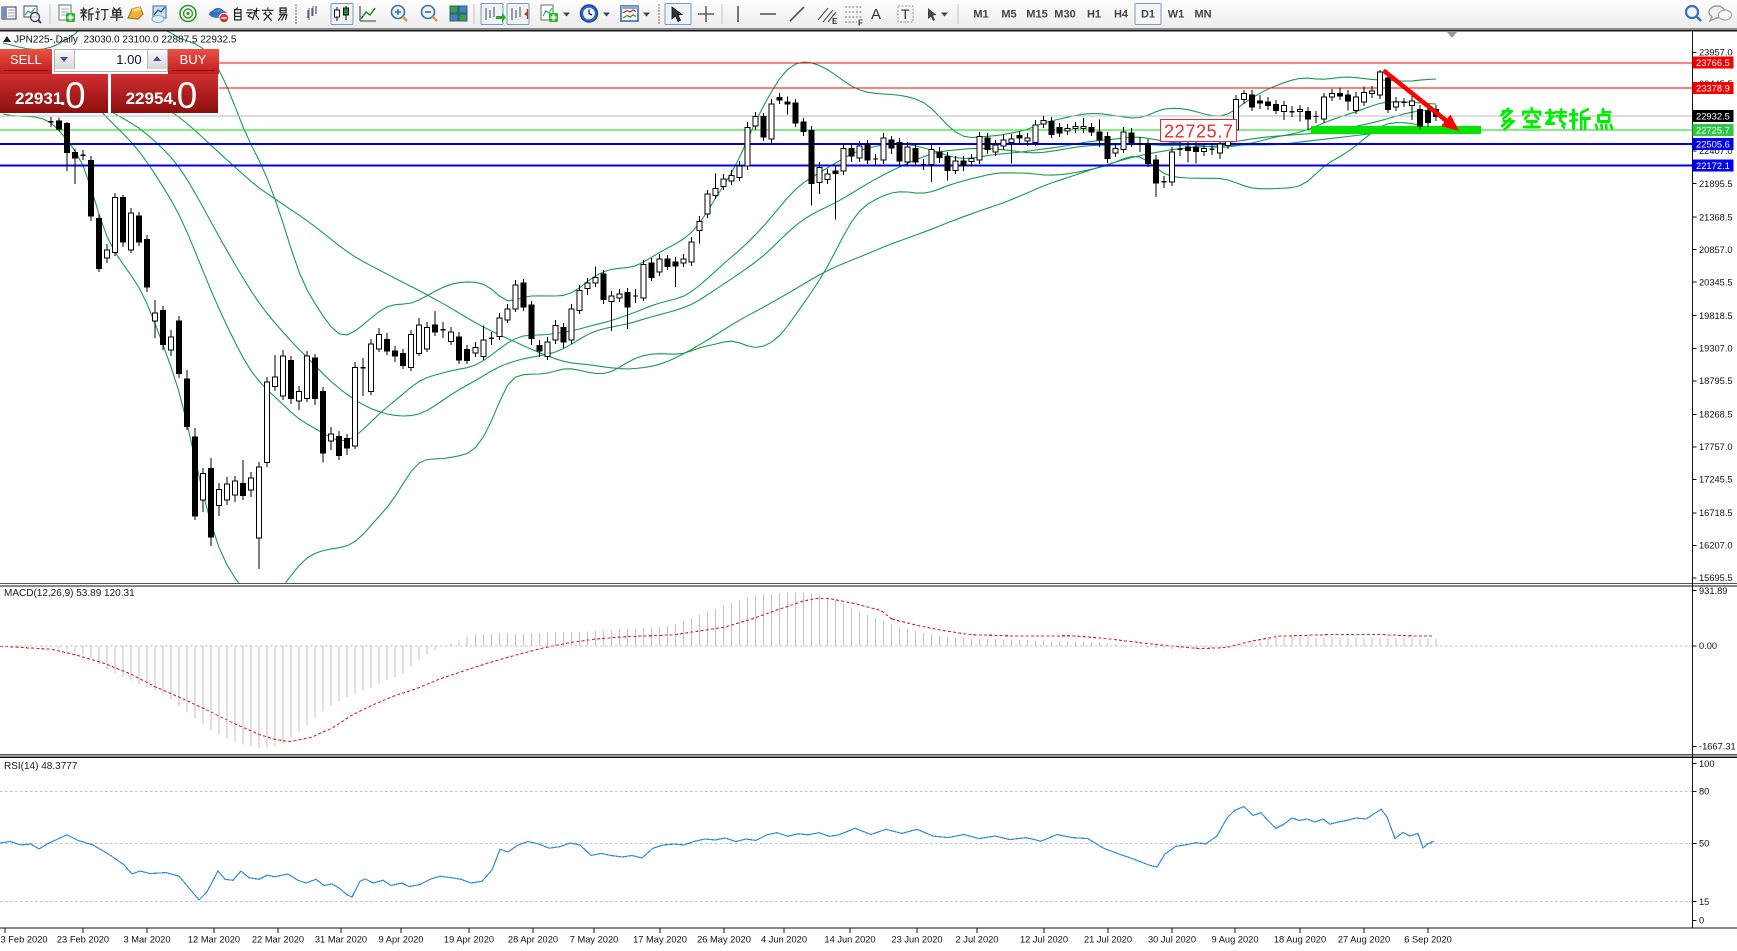 The height and width of the screenshot is (951, 1737). I want to click on svg-text: 7 May 2020, so click(594, 940).